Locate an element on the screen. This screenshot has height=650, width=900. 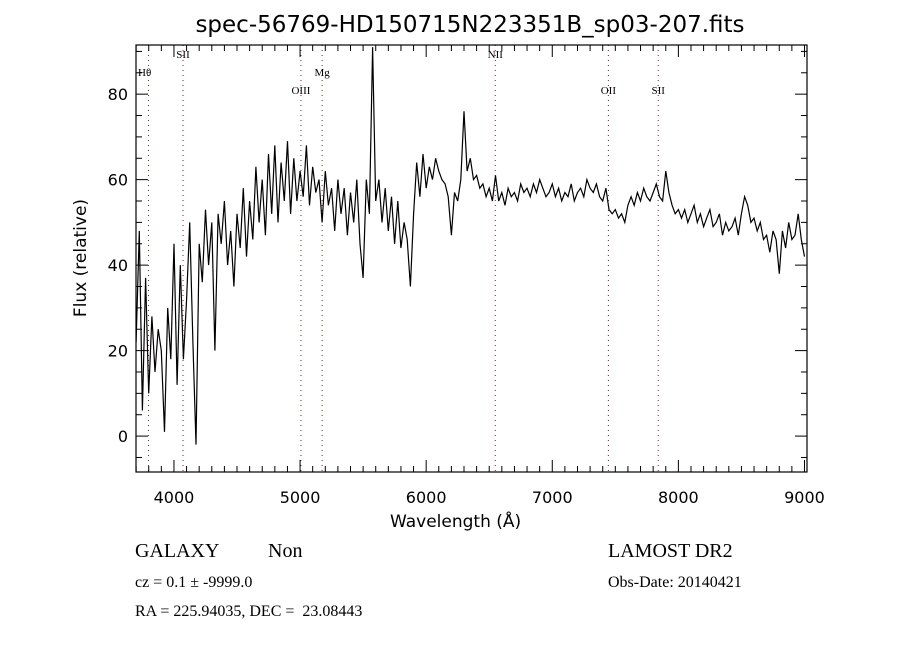
line-label-oii: OII is located at coordinates (609, 91).